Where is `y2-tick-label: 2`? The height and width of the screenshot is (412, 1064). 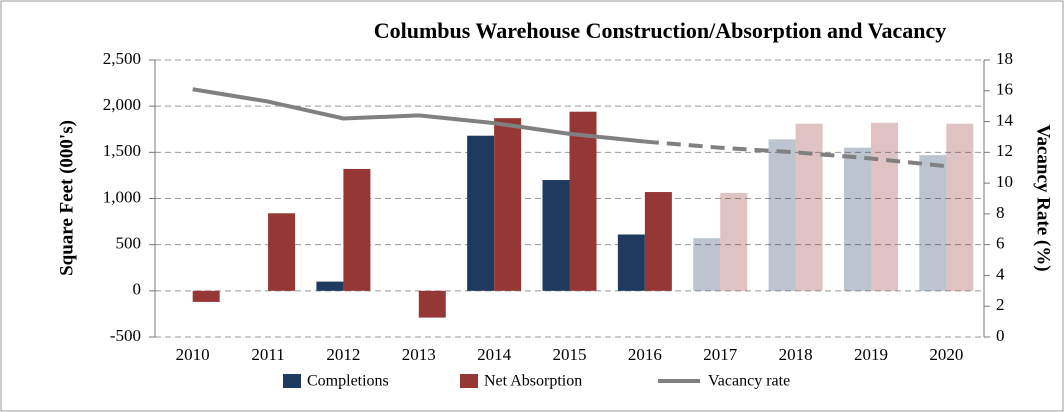 y2-tick-label: 2 is located at coordinates (1000, 304).